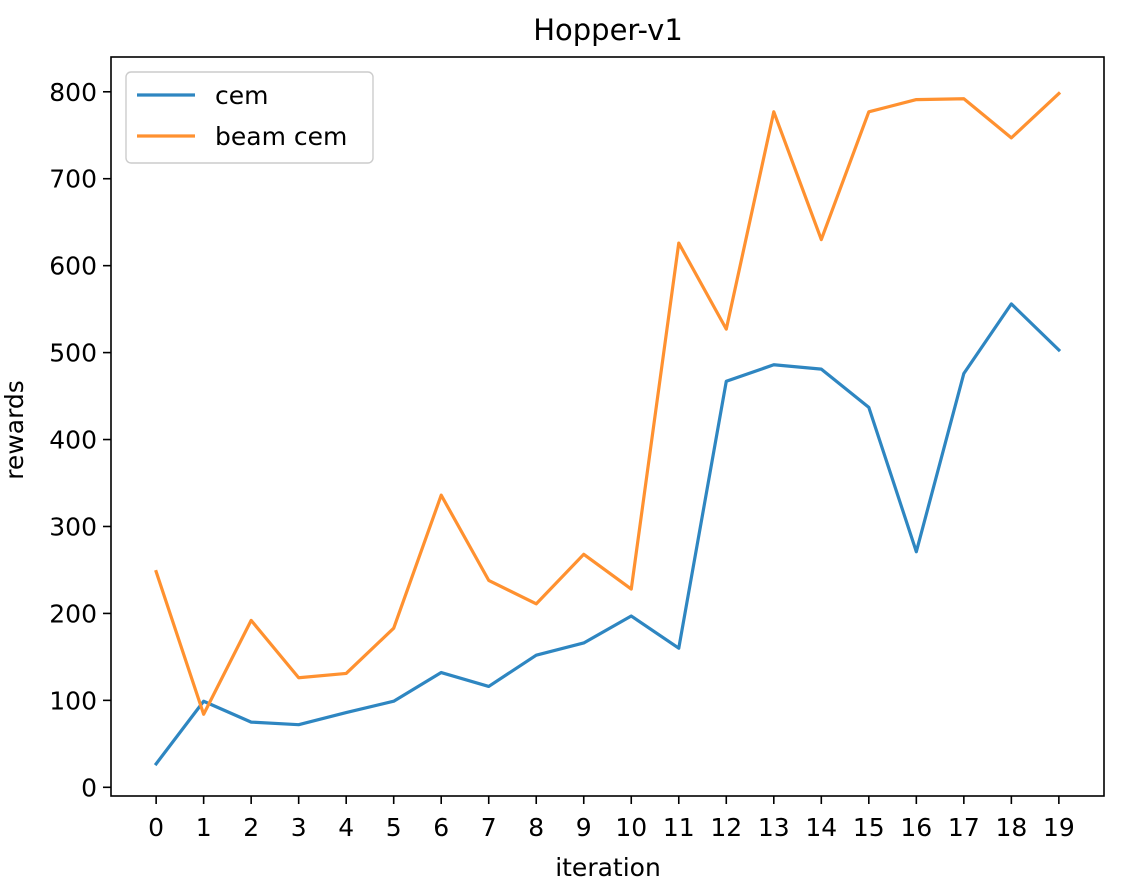 This screenshot has height=888, width=1128. Describe the element at coordinates (73, 526) in the screenshot. I see `y-tick-label: 300` at that location.